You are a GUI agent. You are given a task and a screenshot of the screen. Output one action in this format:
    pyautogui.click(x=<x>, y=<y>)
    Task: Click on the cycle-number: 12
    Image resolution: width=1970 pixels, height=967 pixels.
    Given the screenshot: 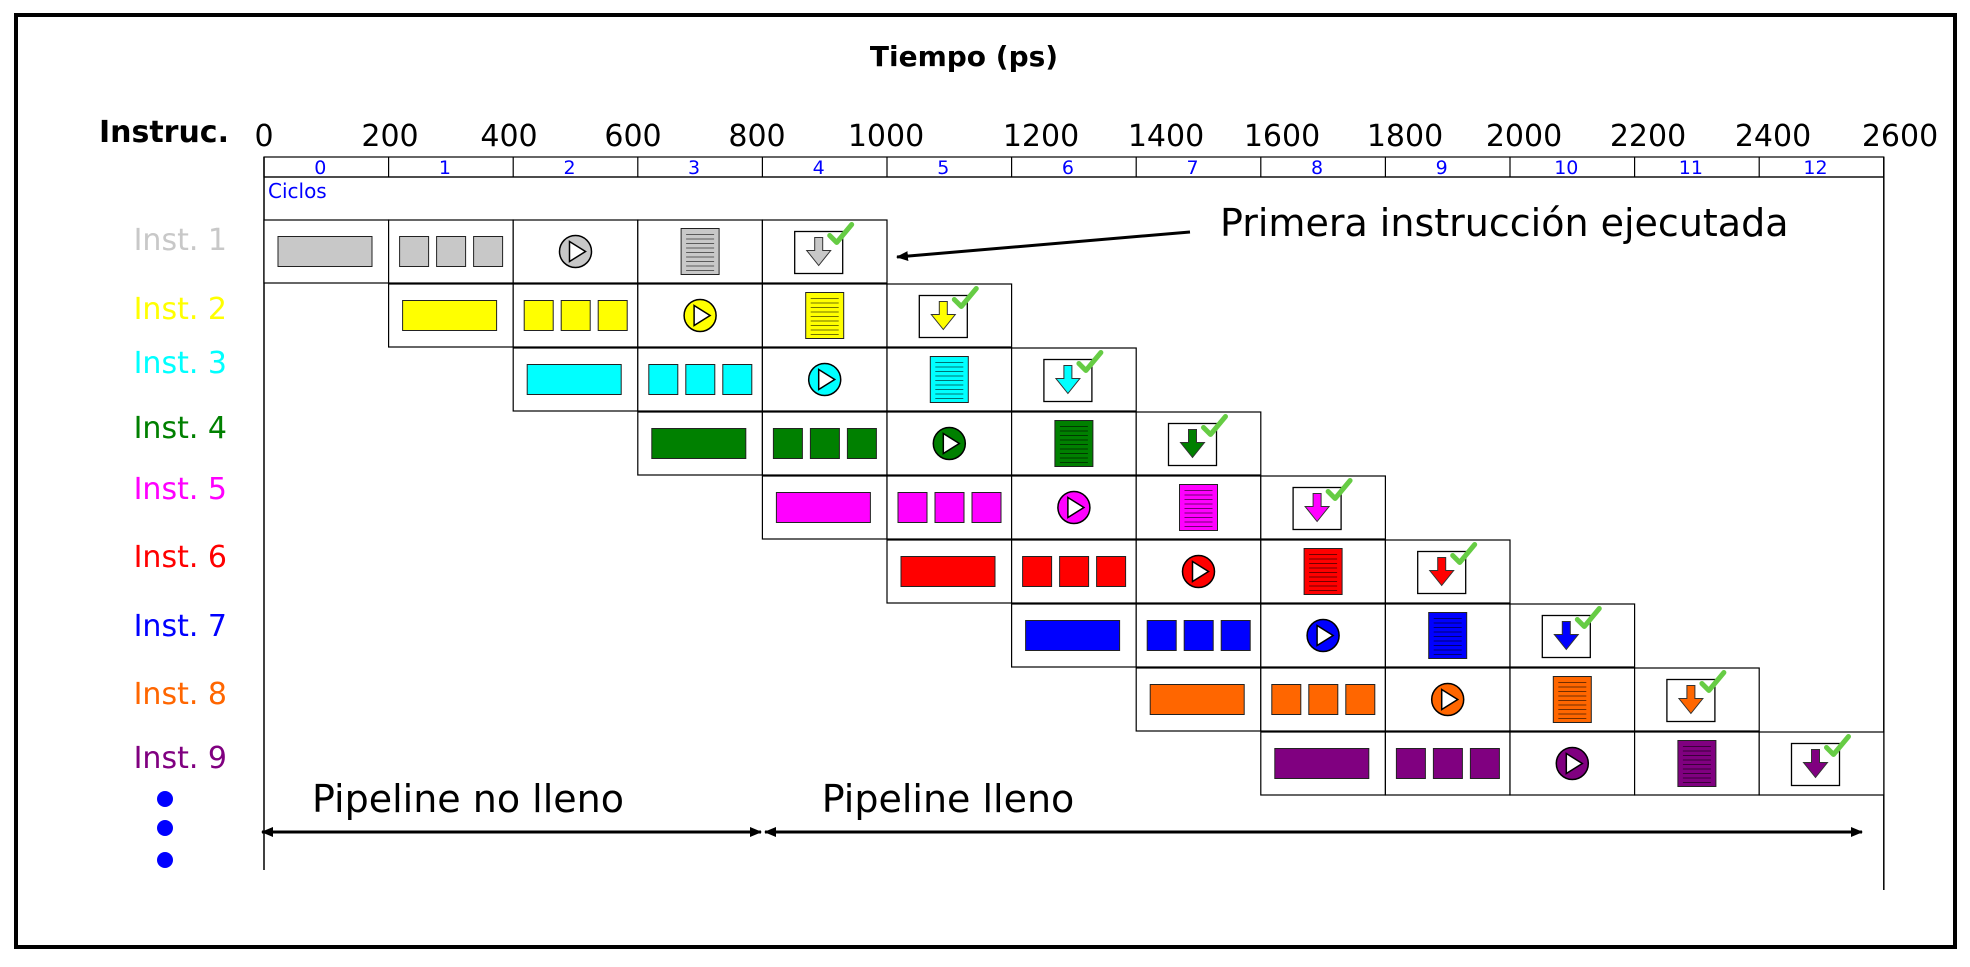 What is the action you would take?
    pyautogui.click(x=1815, y=168)
    